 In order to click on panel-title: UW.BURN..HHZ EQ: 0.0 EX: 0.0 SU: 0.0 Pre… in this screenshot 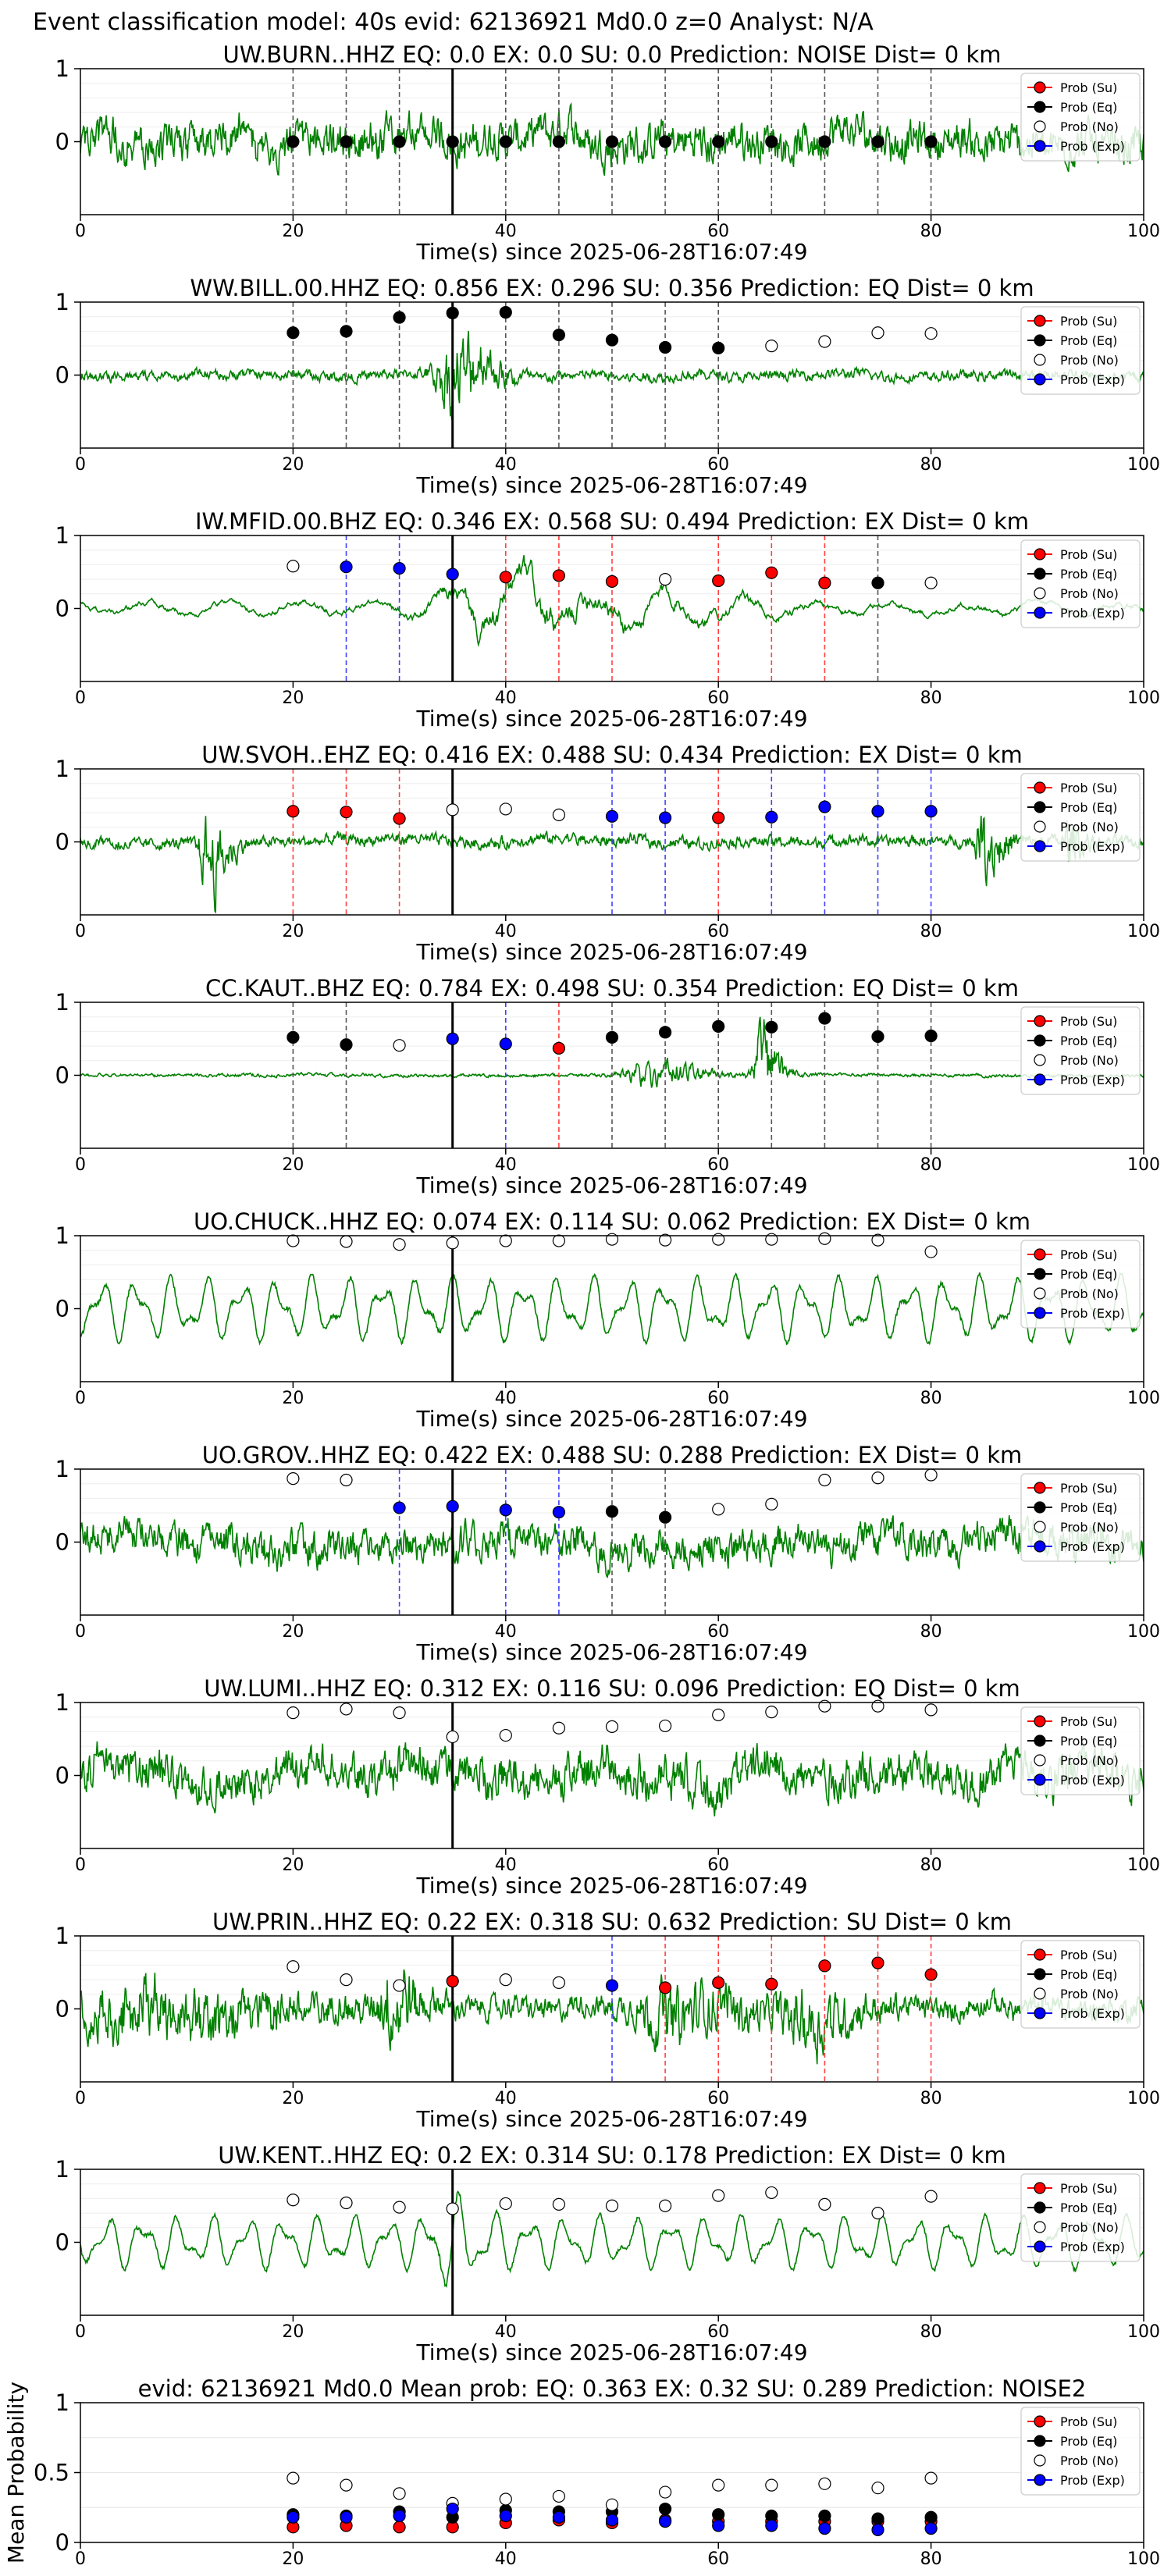, I will do `click(611, 54)`.